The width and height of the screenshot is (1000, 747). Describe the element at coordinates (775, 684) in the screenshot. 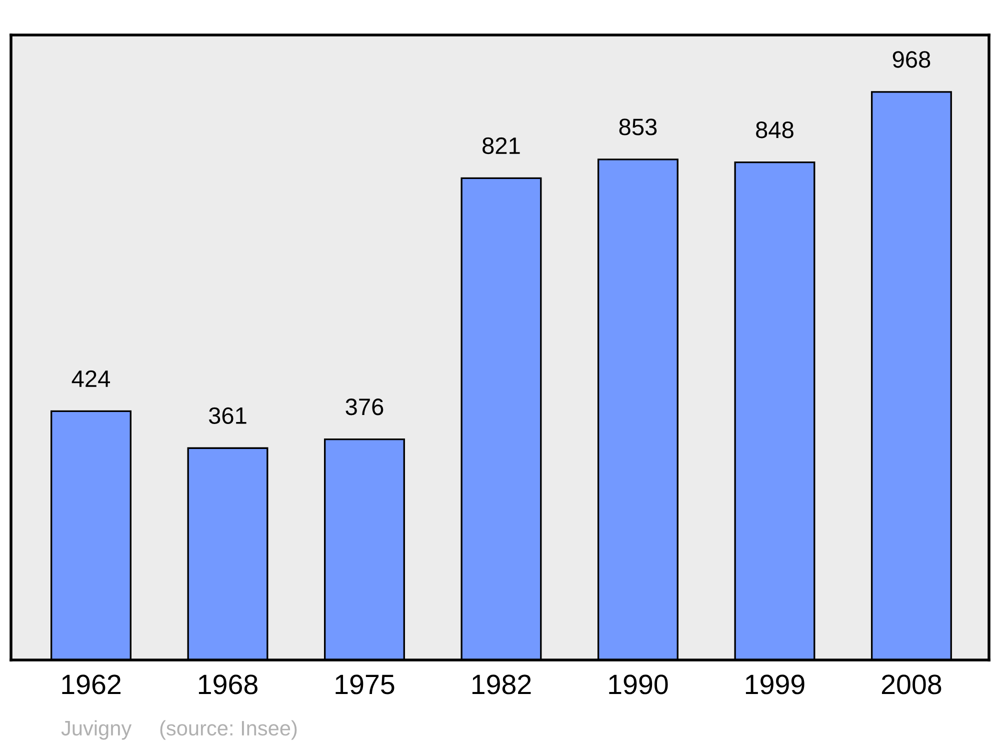

I see `x-tick-label: 1999` at that location.